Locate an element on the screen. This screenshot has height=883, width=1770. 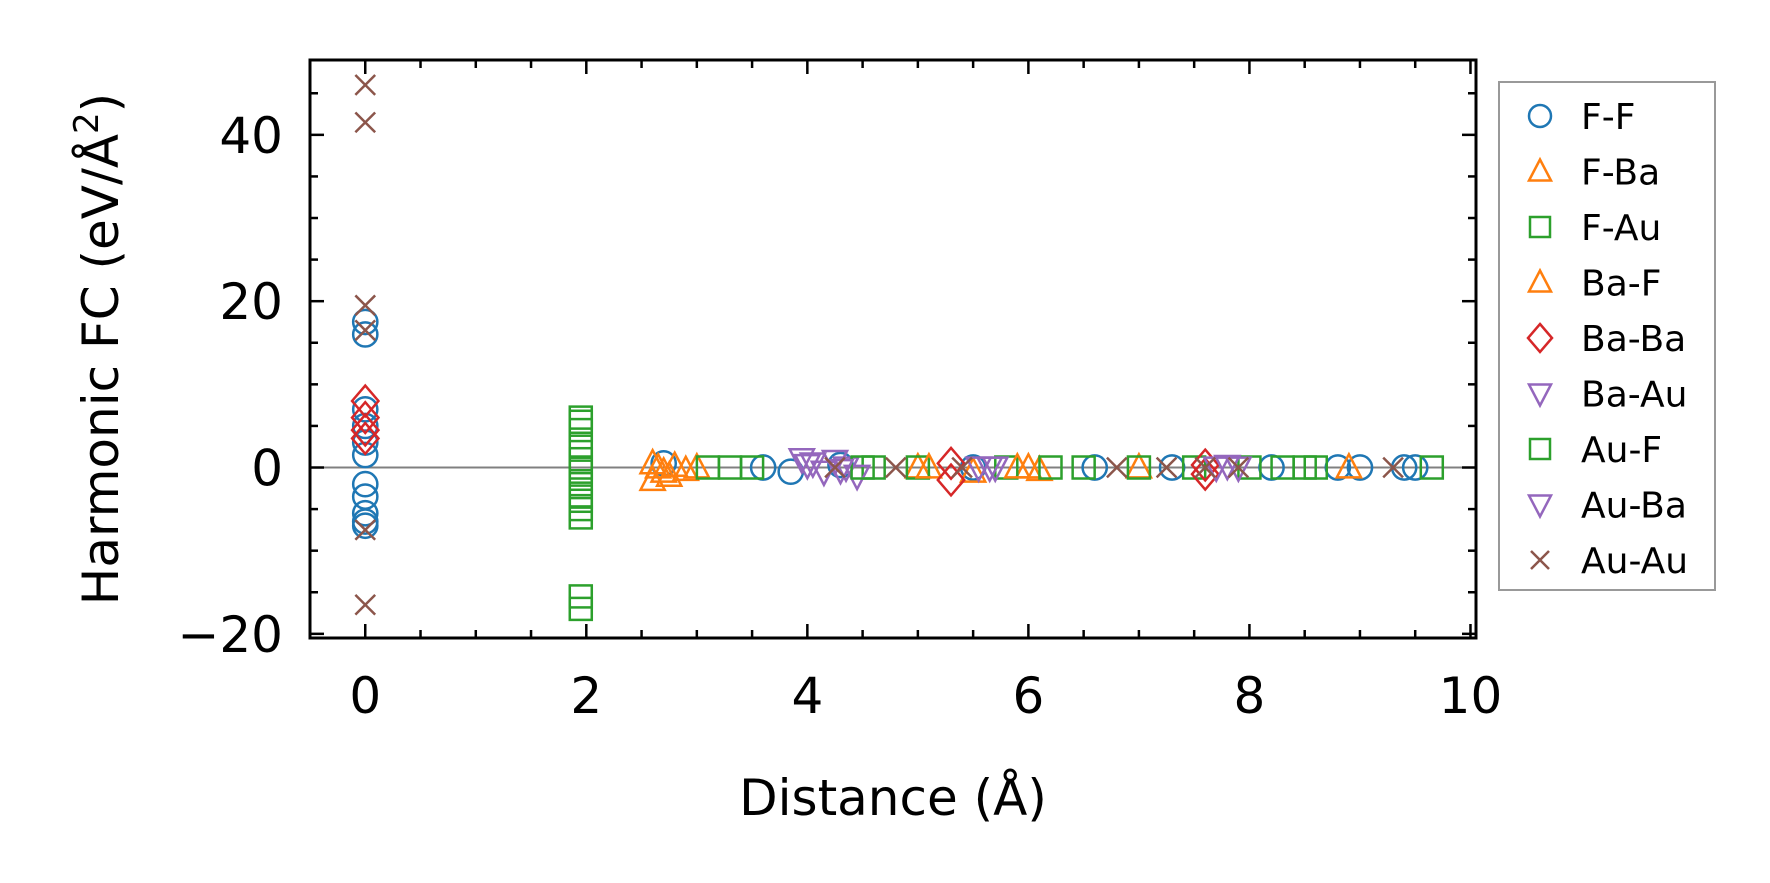
x-tick-label: 10 is located at coordinates (1471, 696).